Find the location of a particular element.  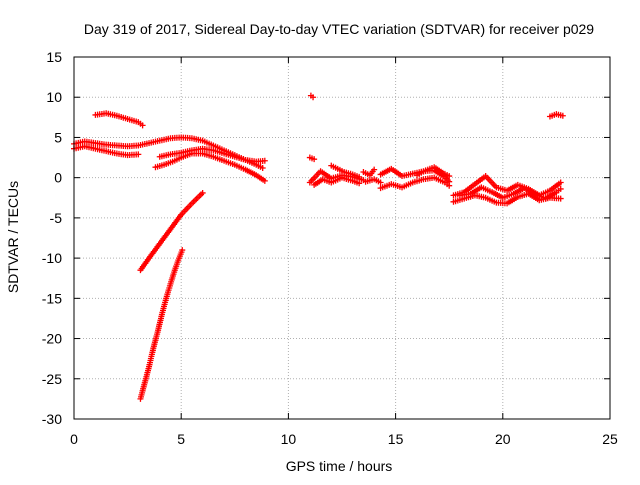

series-track-h is located at coordinates (312, 96).